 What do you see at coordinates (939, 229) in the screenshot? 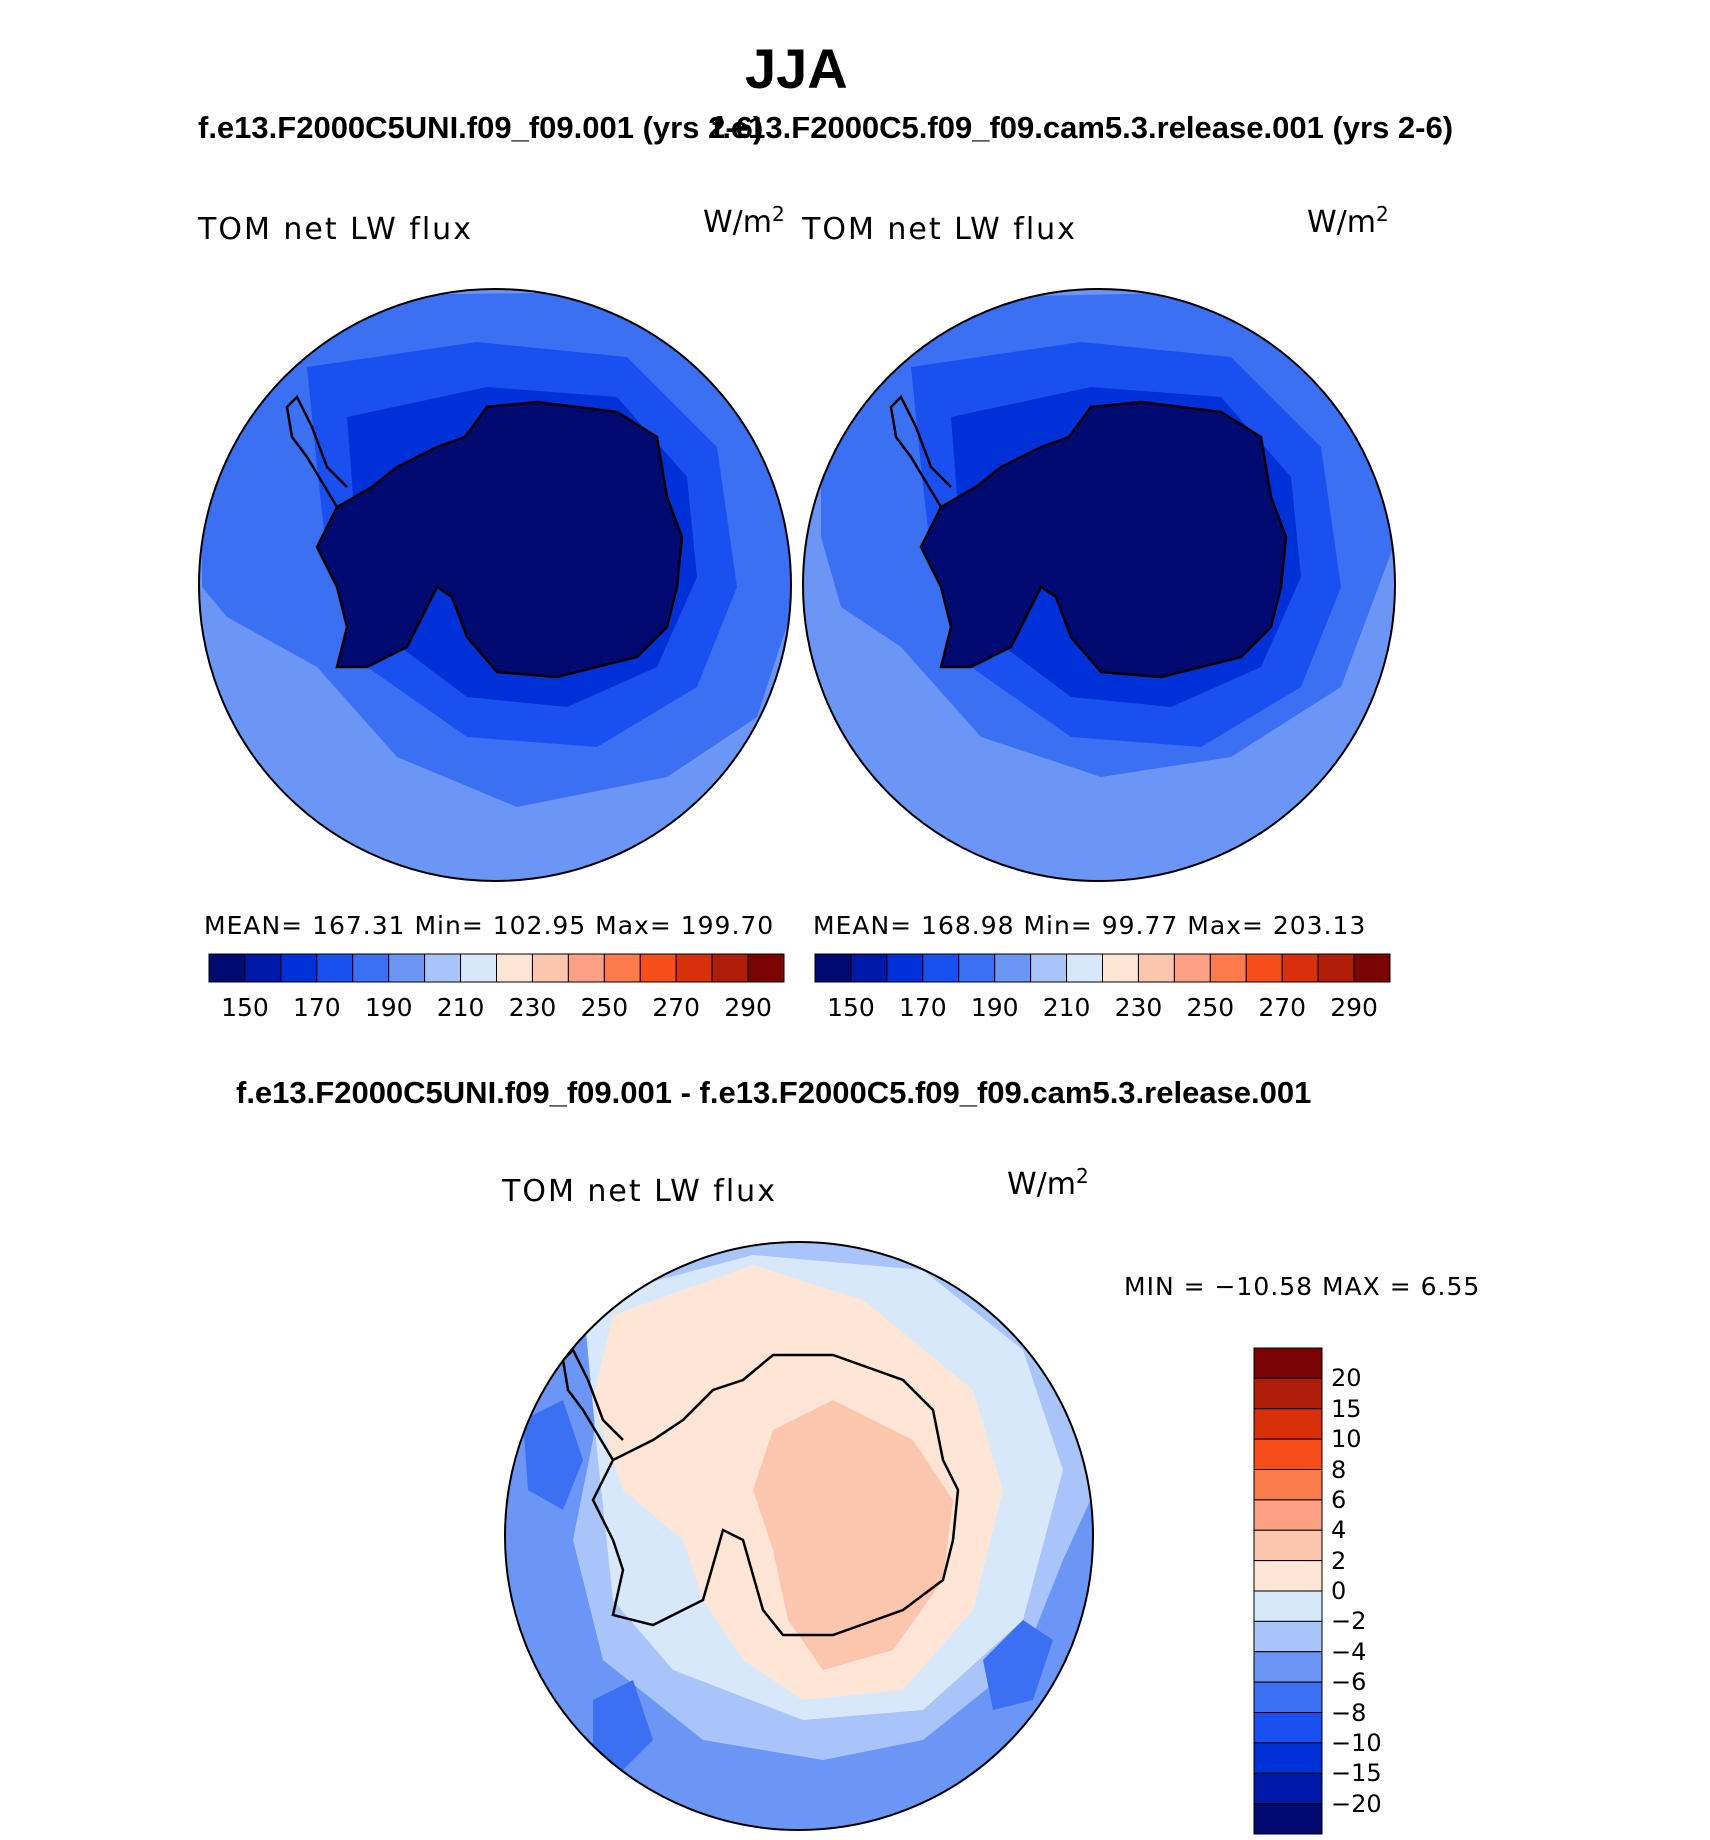
I see `panel-b-variable: TOM net LW flux` at bounding box center [939, 229].